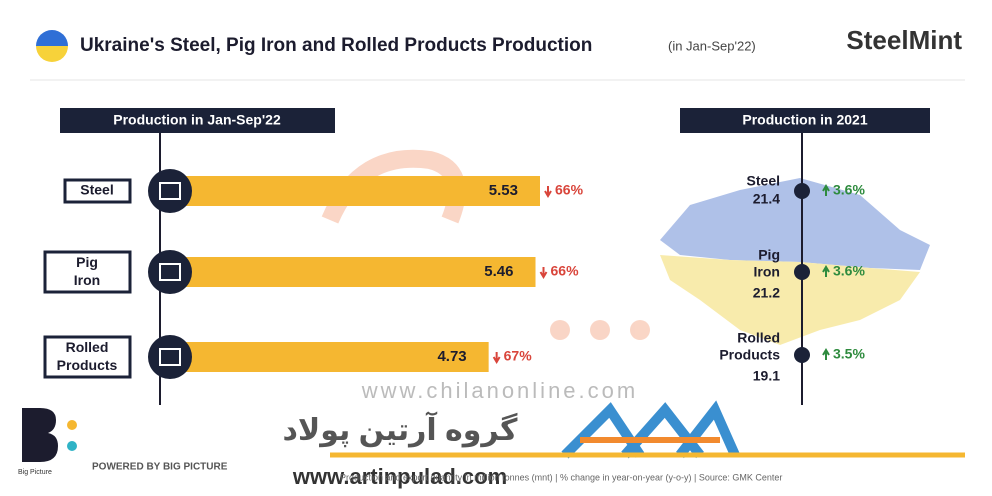 The height and width of the screenshot is (496, 992). Describe the element at coordinates (904, 40) in the screenshot. I see `brand-logo: SteelMint` at that location.